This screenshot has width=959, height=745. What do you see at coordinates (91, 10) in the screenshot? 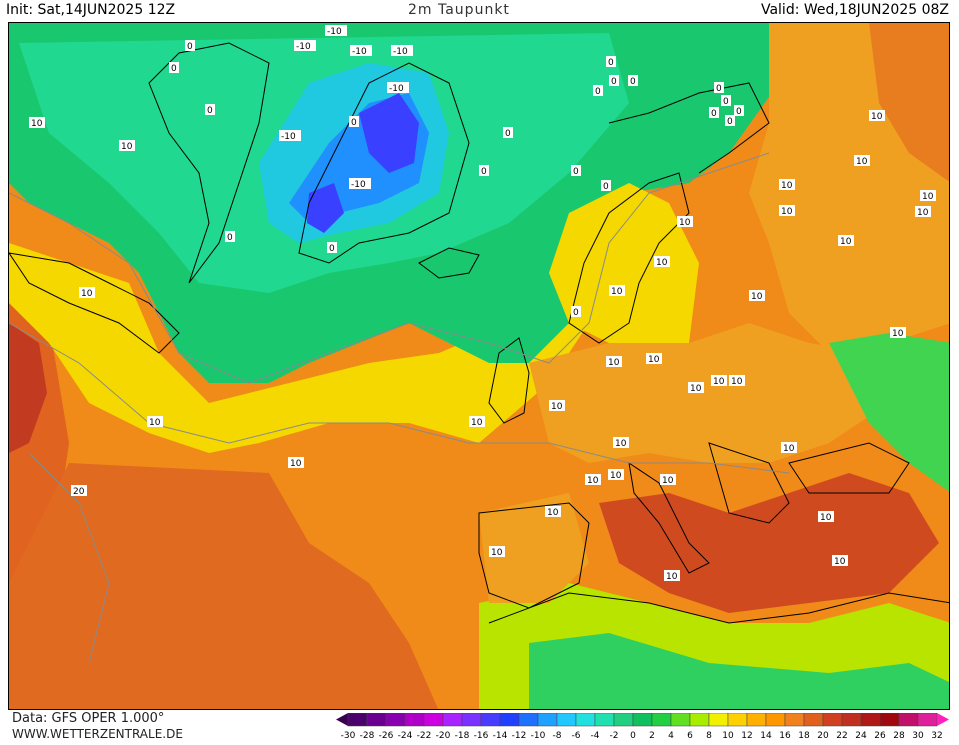
I see `init-time-label: Init: Sat,14JUN2025 12Z` at bounding box center [91, 10].